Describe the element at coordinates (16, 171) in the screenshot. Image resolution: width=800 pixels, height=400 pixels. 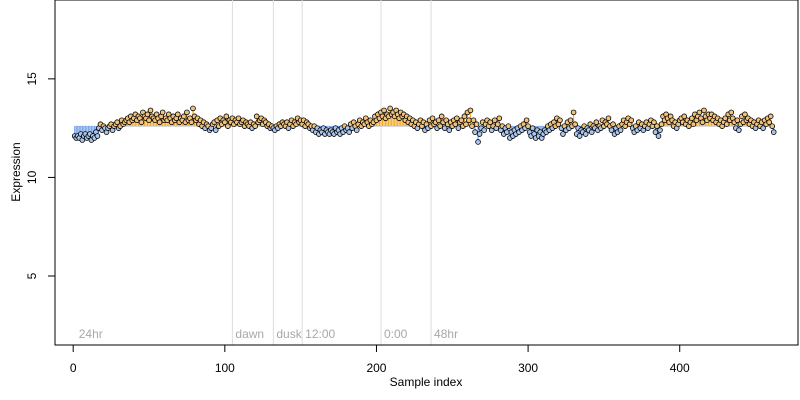
I see `y-axis-title: Expression` at that location.